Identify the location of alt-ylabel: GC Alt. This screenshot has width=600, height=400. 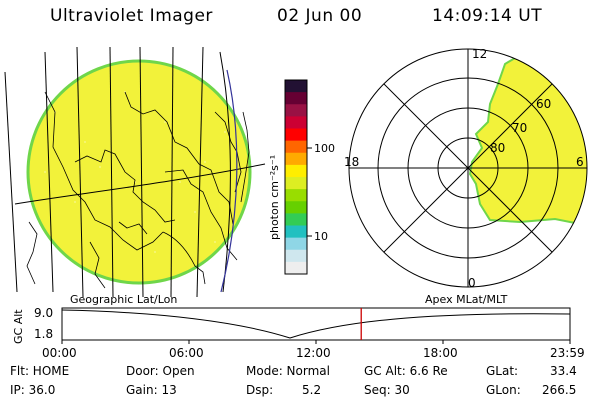
(18, 326).